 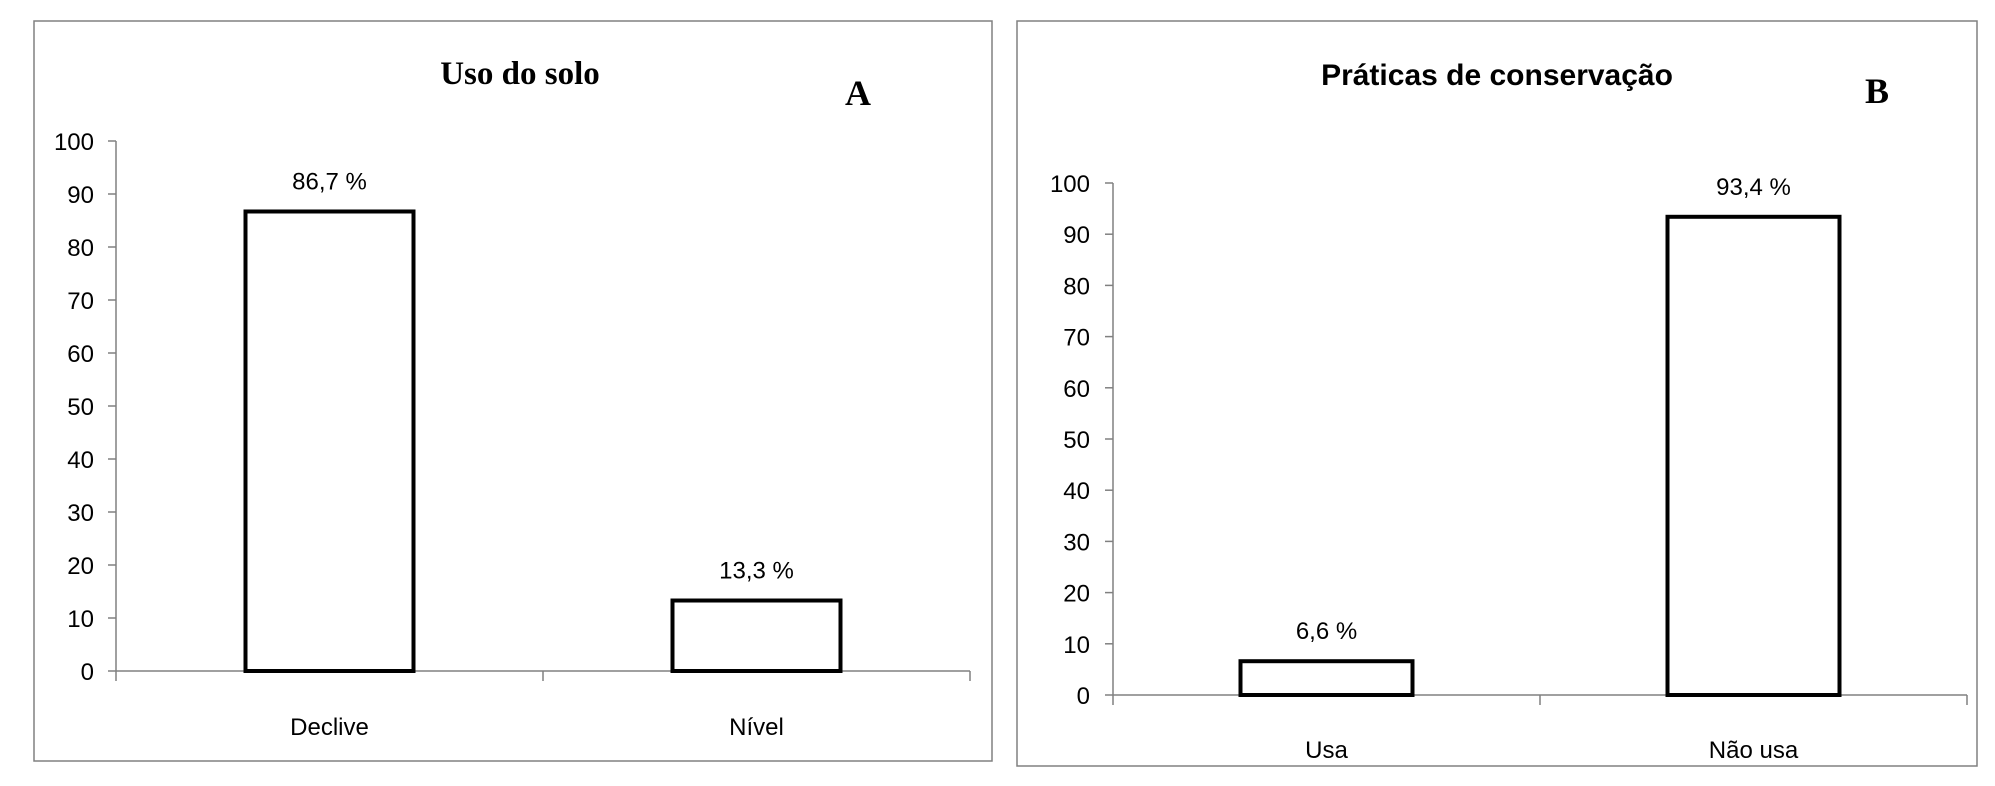 I want to click on panel-b-y-tick-label: 0, so click(x=1083, y=696).